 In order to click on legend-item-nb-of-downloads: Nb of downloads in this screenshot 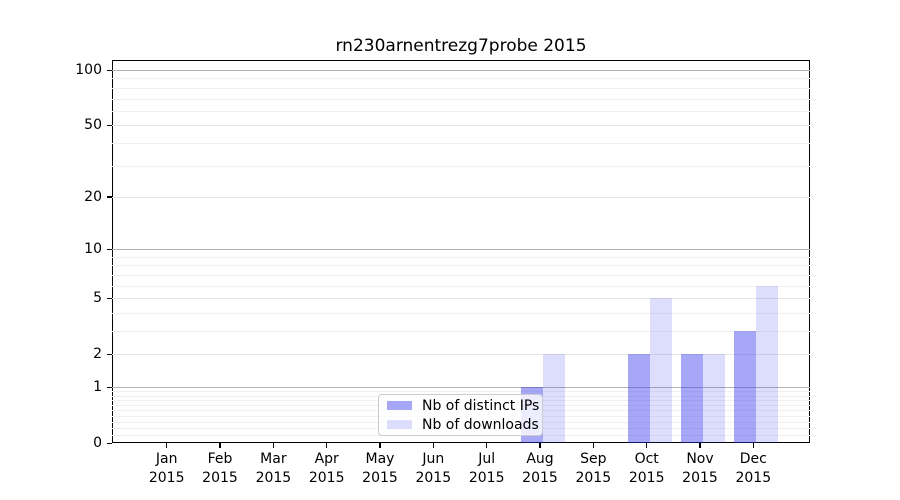, I will do `click(462, 424)`.